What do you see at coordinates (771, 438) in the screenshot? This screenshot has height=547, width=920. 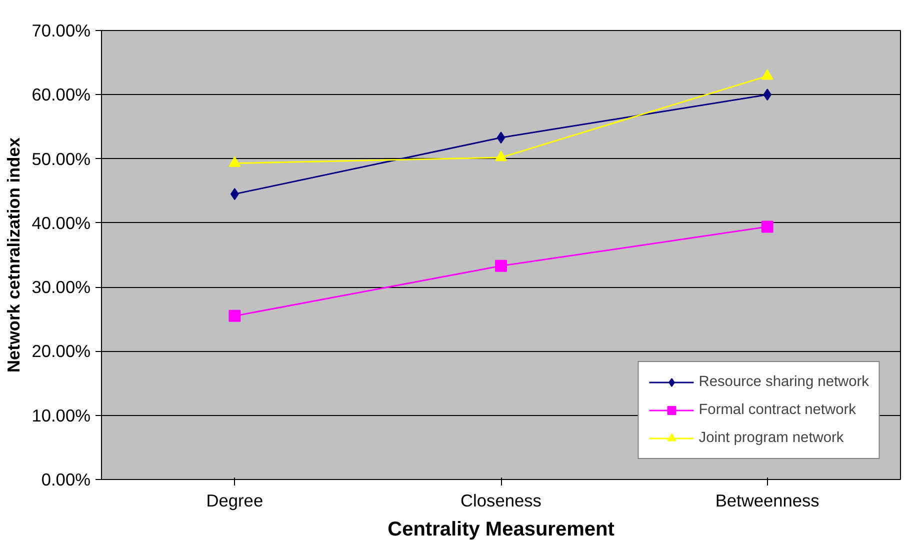 I see `legend-label: Joint program network` at bounding box center [771, 438].